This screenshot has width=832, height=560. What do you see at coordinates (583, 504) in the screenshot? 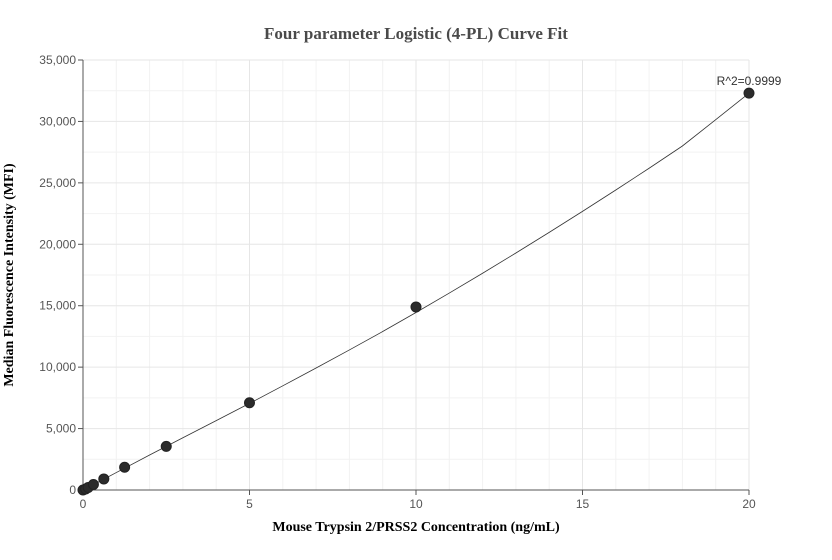
I see `x-tick-label: 15` at bounding box center [583, 504].